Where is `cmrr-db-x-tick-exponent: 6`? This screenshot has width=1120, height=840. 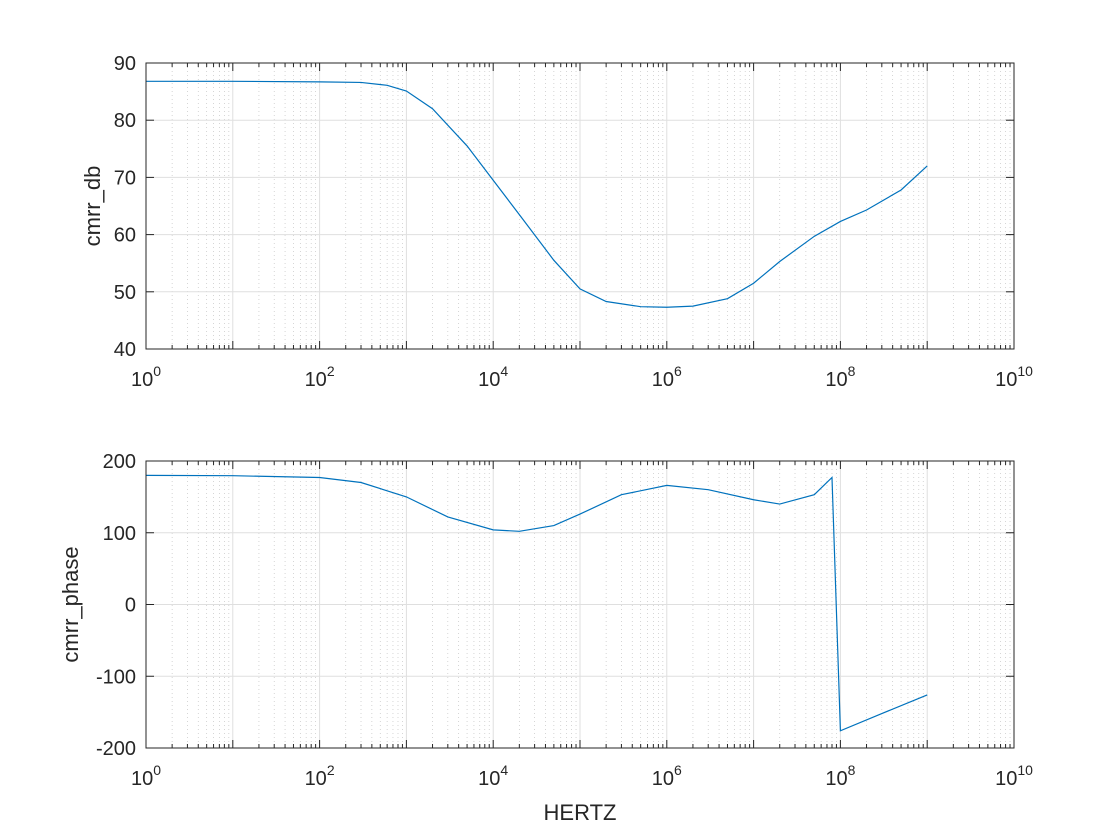
cmrr-db-x-tick-exponent: 6 is located at coordinates (678, 371).